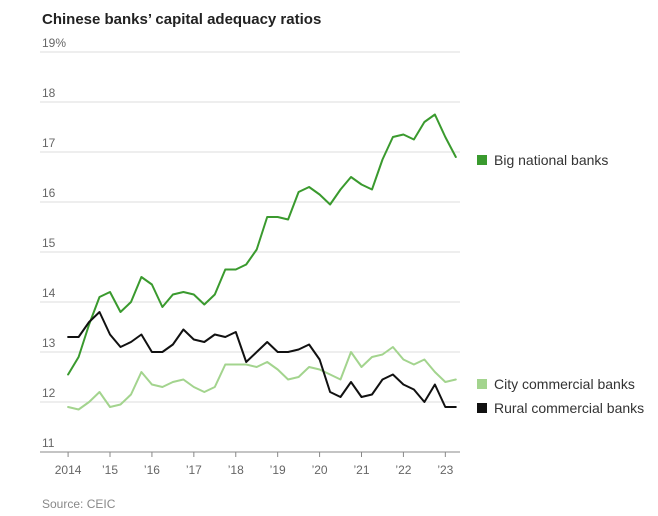 This screenshot has height=516, width=658. Describe the element at coordinates (564, 384) in the screenshot. I see `legend-label-city-commercial-banks: City commercial banks` at that location.